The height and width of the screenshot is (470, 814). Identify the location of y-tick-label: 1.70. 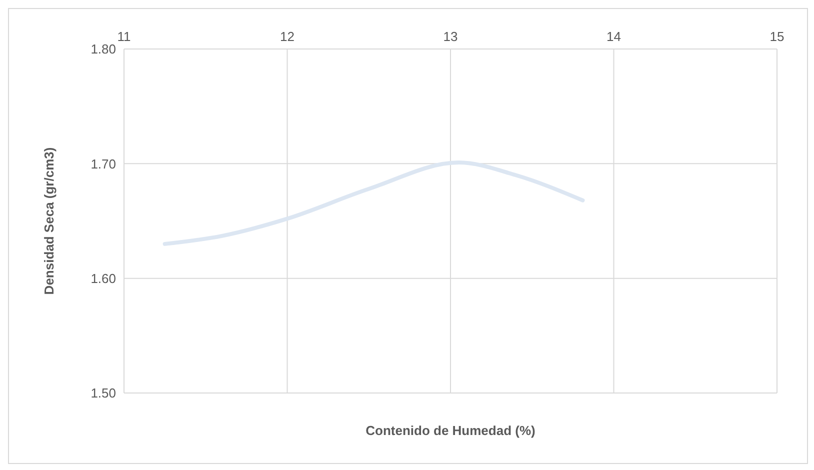
(103, 164).